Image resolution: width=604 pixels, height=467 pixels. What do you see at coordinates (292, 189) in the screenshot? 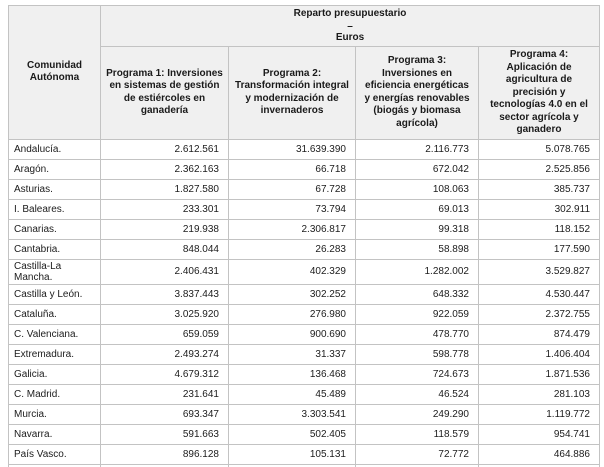
I see `value-cell-program2: 67.728` at bounding box center [292, 189].